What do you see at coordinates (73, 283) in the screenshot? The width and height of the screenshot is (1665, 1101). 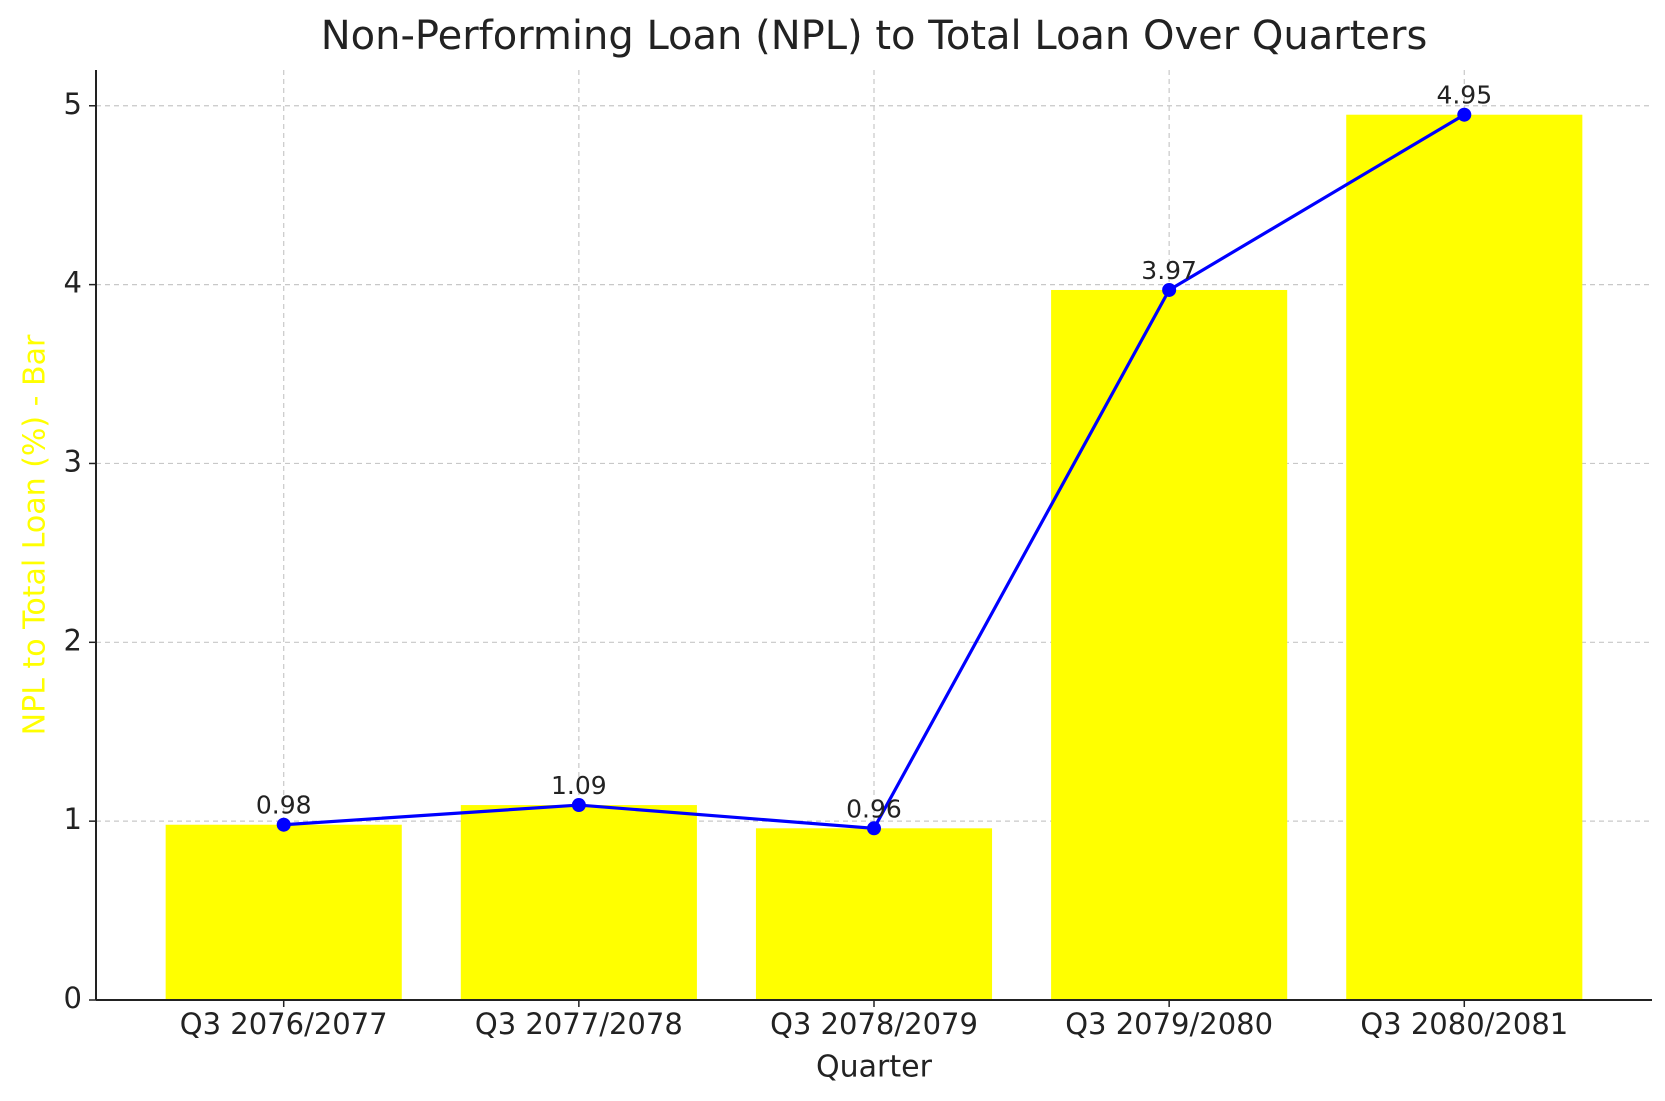 I see `y-tick-label: 4` at bounding box center [73, 283].